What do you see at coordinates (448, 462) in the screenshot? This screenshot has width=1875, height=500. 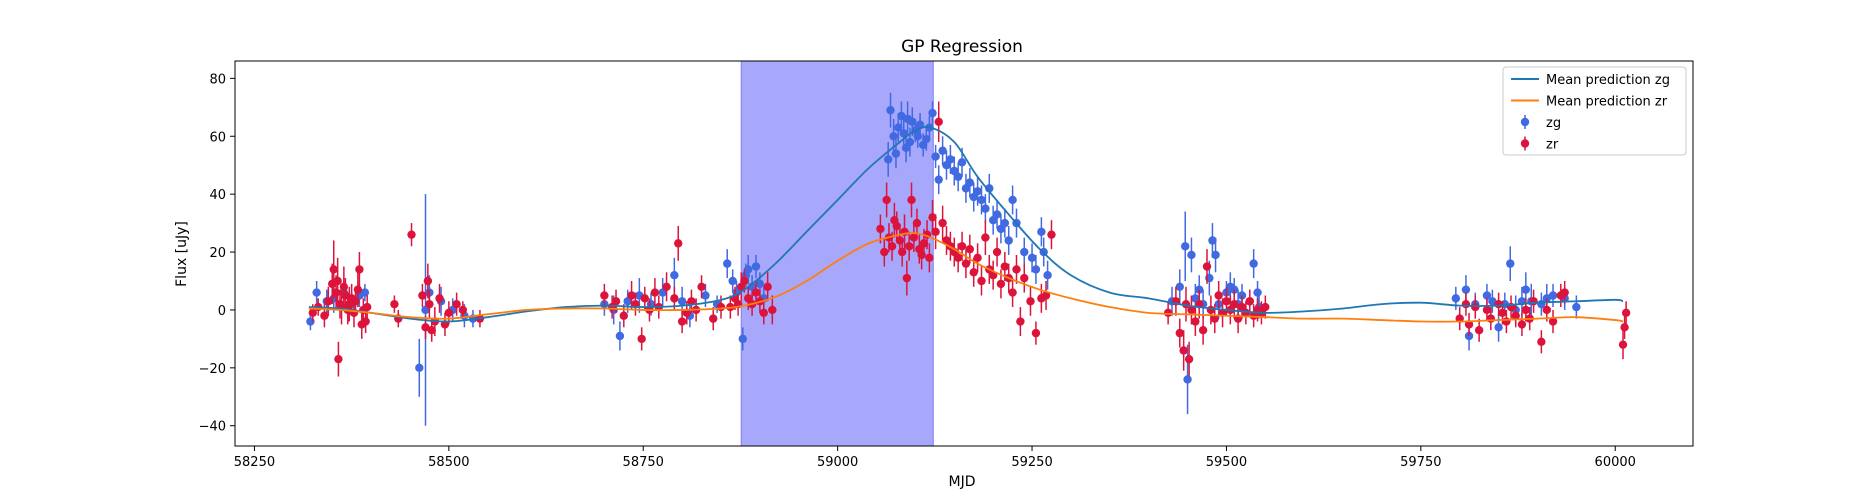 I see `x-tick-label: 58500` at bounding box center [448, 462].